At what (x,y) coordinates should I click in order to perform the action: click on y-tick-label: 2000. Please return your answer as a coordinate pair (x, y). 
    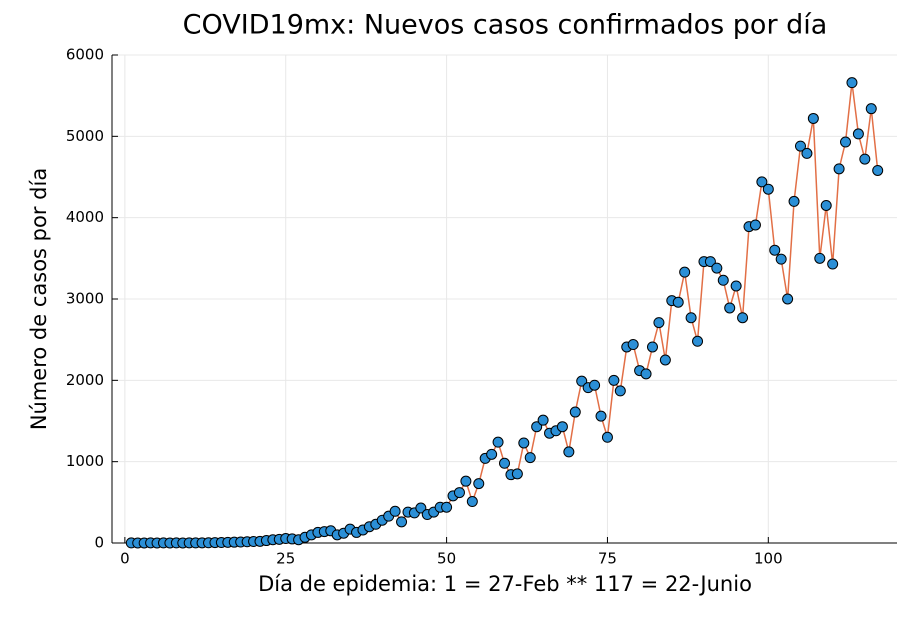
    Looking at the image, I should click on (85, 380).